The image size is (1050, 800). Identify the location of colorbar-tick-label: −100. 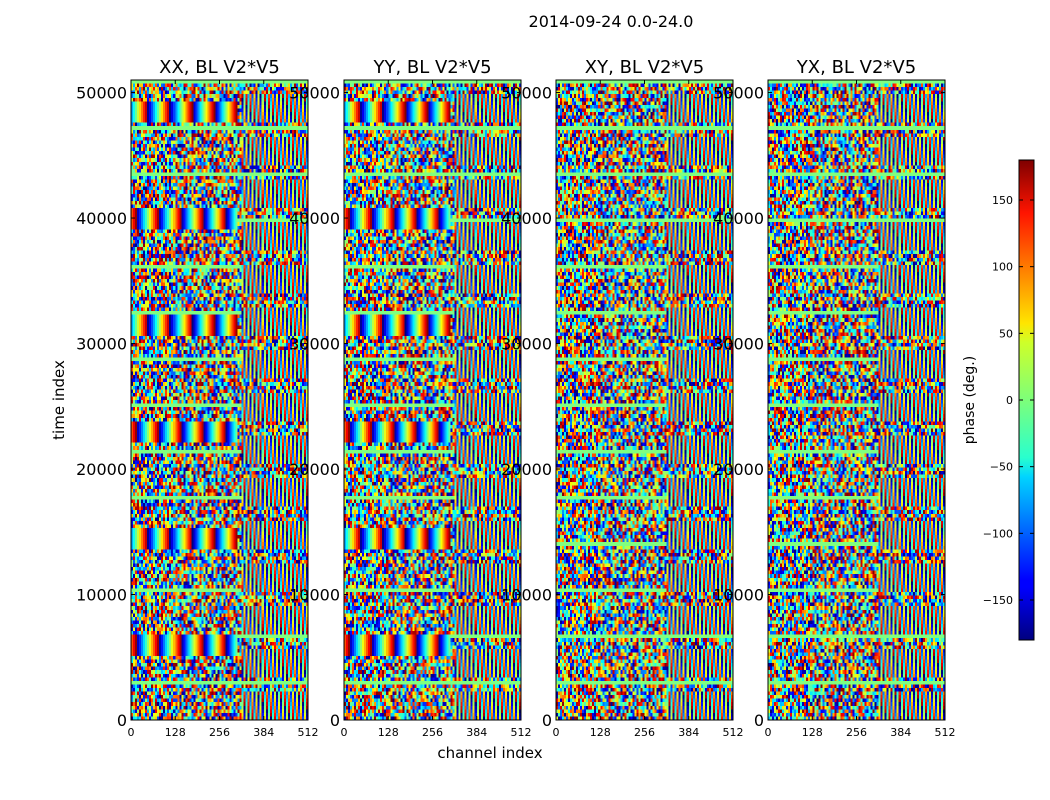
(998, 533).